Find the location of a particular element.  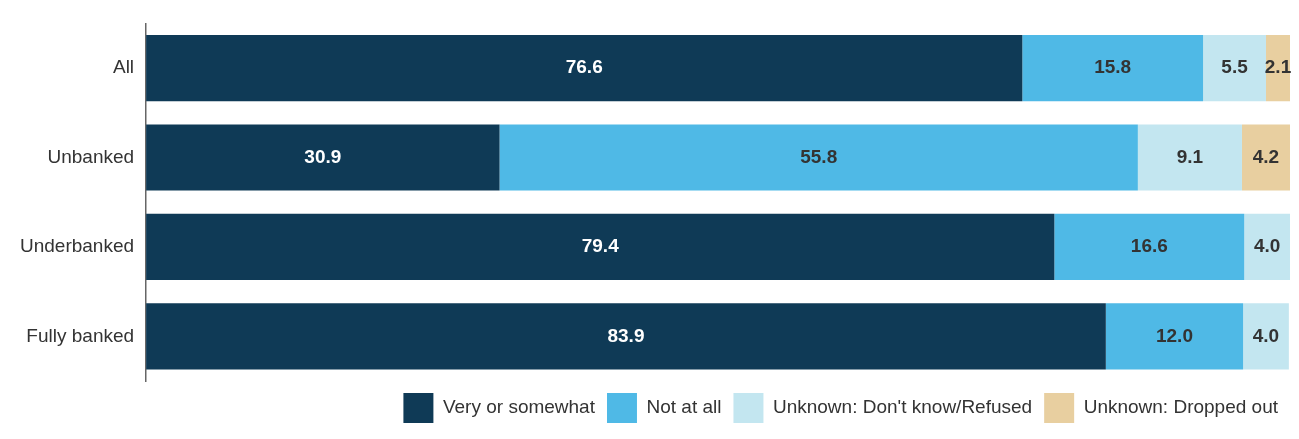

data-label: 12.0 is located at coordinates (1174, 335).